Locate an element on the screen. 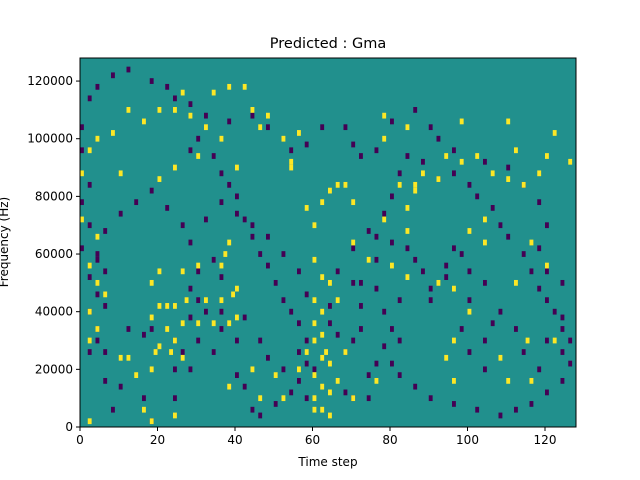  x-tick-label: 0 is located at coordinates (80, 440).